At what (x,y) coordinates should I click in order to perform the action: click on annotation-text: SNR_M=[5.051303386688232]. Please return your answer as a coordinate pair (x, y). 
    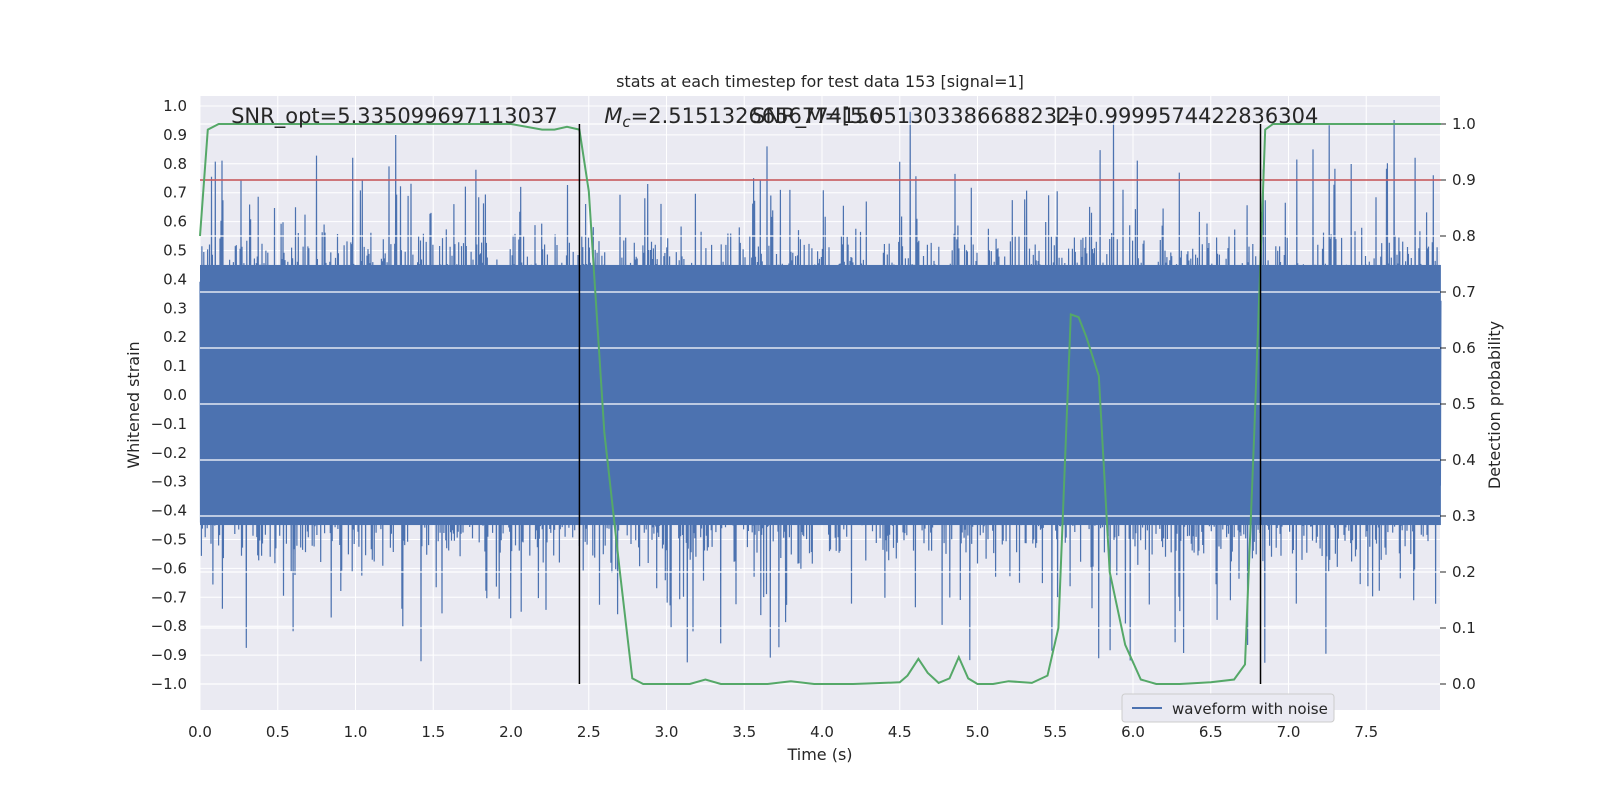
    Looking at the image, I should click on (915, 116).